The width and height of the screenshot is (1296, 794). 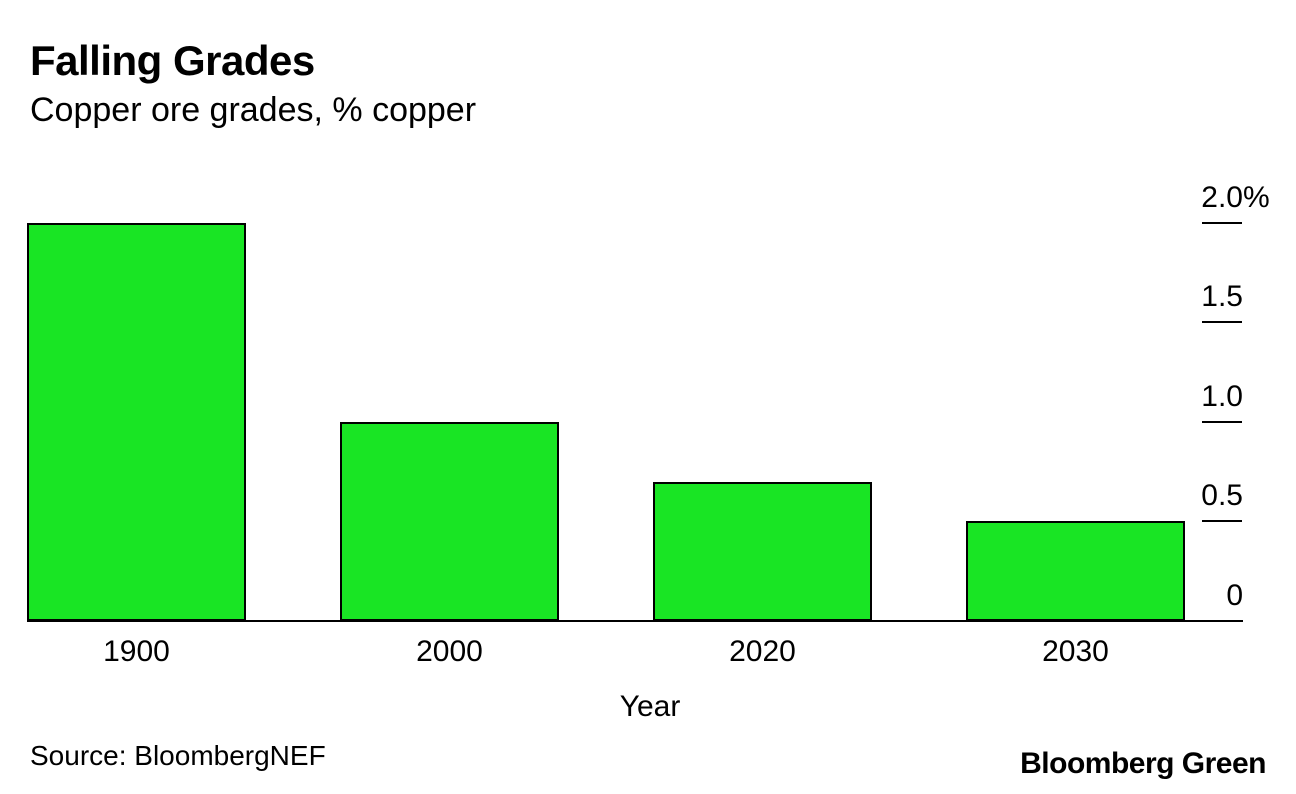 I want to click on bar-2020, so click(x=762, y=551).